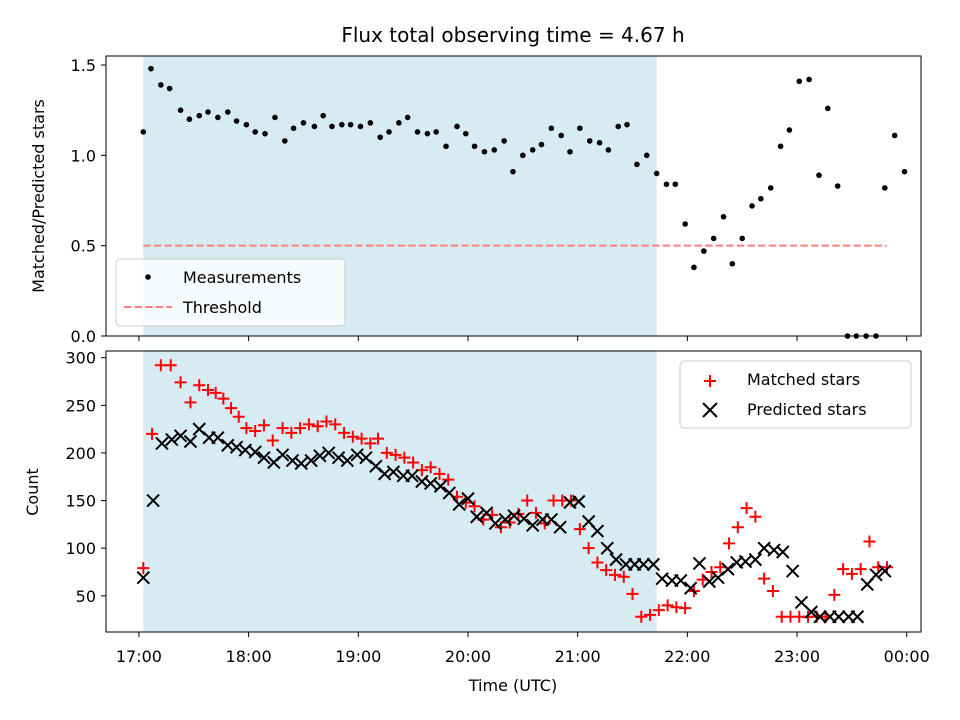 The width and height of the screenshot is (960, 720). I want to click on legend-threshold-label: Threshold, so click(222, 307).